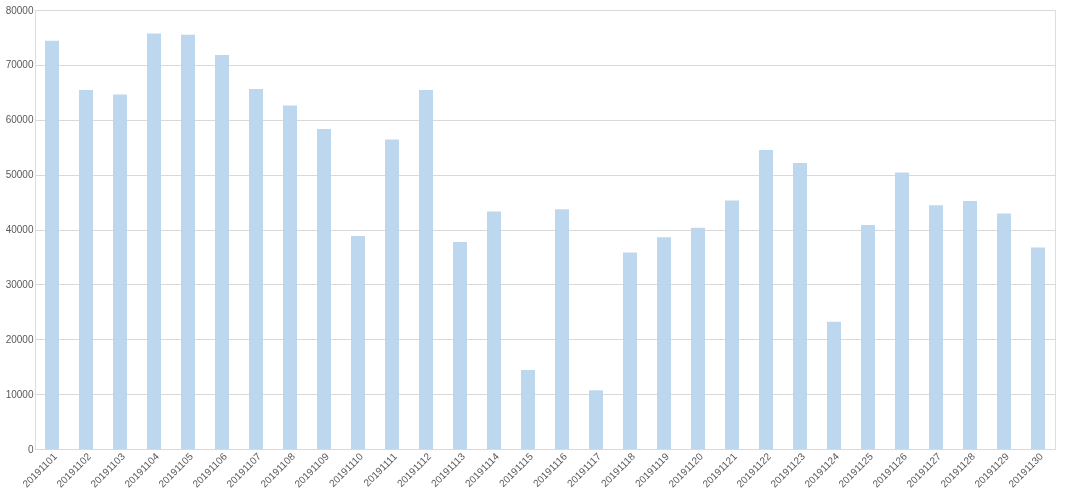 The image size is (1071, 502). I want to click on y-tick-label: 60000, so click(19, 120).